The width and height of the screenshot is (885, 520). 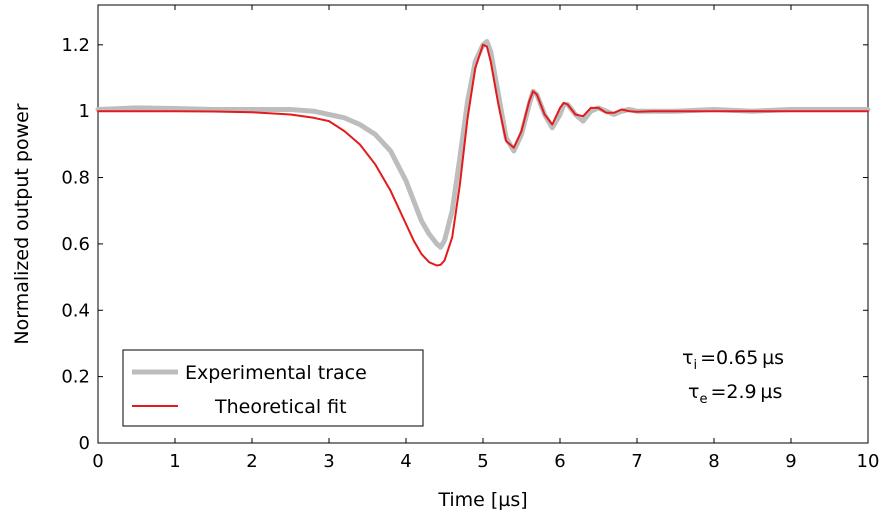 What do you see at coordinates (97, 461) in the screenshot?
I see `x-tick-label: 0` at bounding box center [97, 461].